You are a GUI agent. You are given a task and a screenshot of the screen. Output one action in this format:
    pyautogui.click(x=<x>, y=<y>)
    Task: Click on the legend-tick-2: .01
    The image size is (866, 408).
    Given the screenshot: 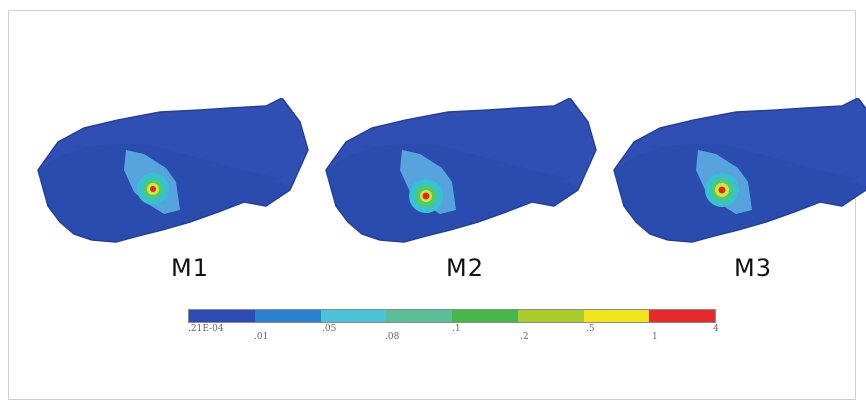 What is the action you would take?
    pyautogui.click(x=261, y=337)
    